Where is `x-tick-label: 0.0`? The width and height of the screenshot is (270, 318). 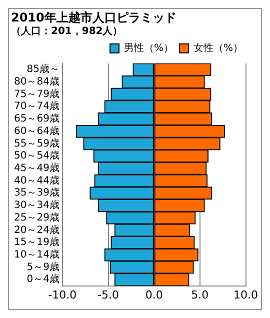 x-tick-label: 0.0 is located at coordinates (154, 295).